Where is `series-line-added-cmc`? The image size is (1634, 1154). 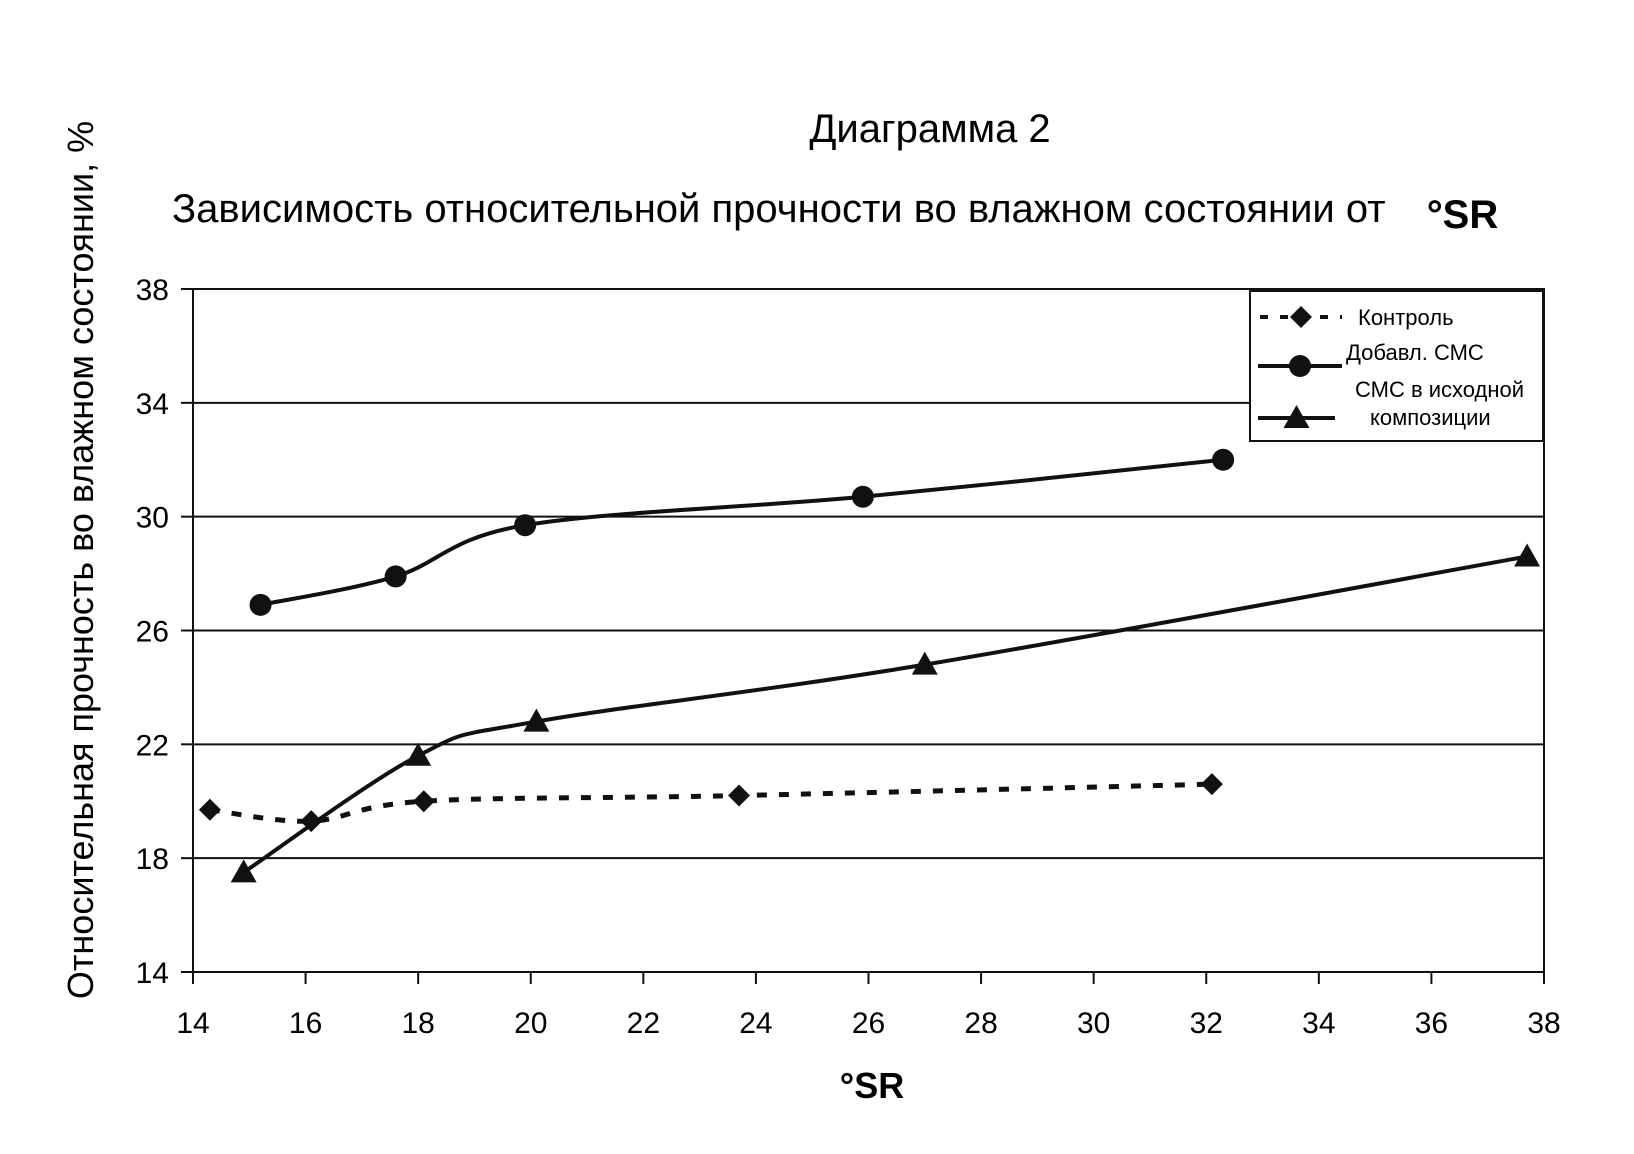
series-line-added-cmc is located at coordinates (742, 532).